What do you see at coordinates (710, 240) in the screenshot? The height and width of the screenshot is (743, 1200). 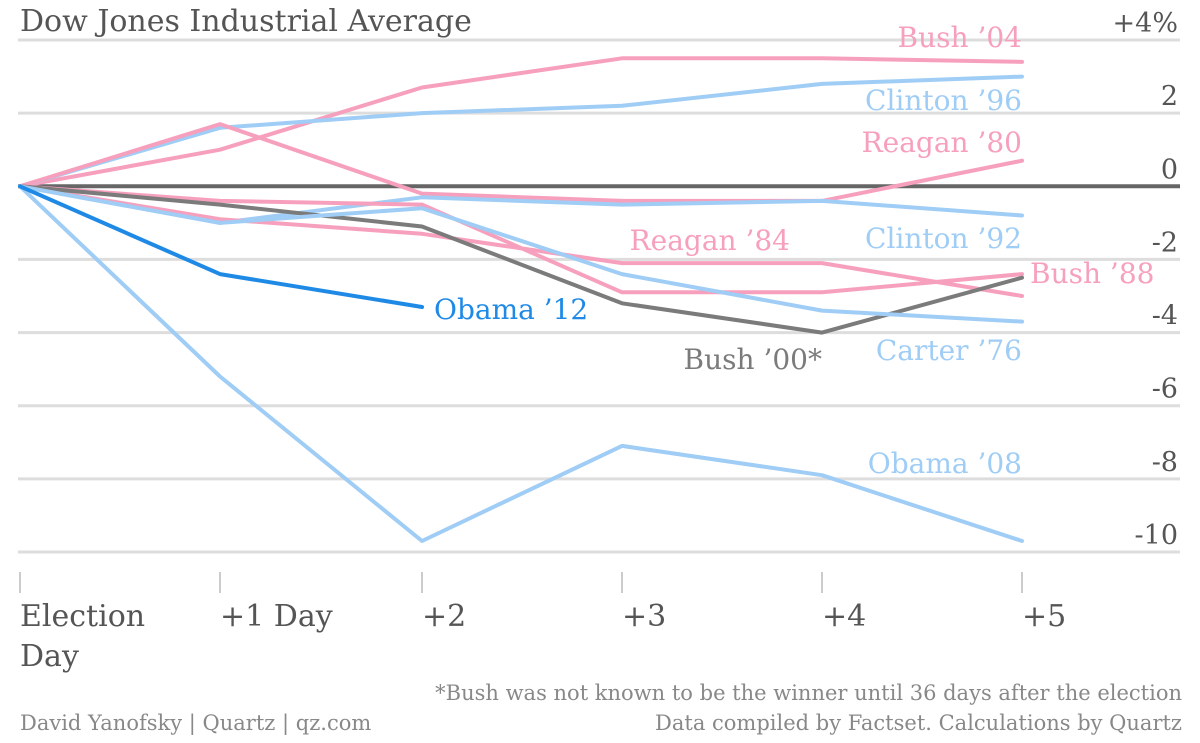 I see `series-label: Reagan ’84` at bounding box center [710, 240].